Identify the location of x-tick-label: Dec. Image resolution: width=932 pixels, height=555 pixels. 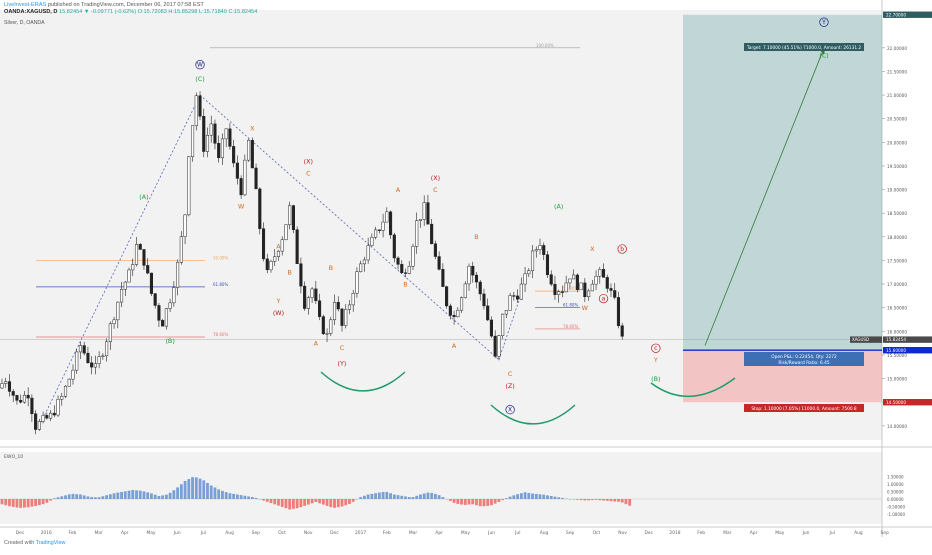
(649, 533).